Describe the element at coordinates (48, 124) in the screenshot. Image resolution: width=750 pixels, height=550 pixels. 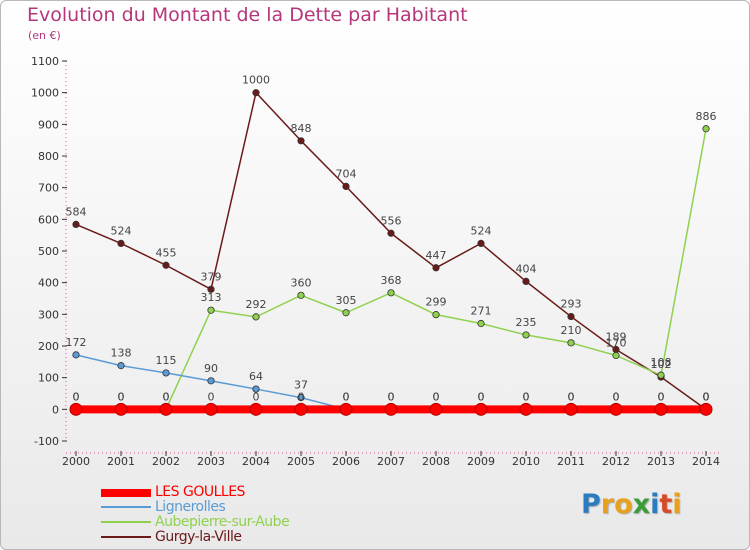
I see `y-tick-label: 900` at that location.